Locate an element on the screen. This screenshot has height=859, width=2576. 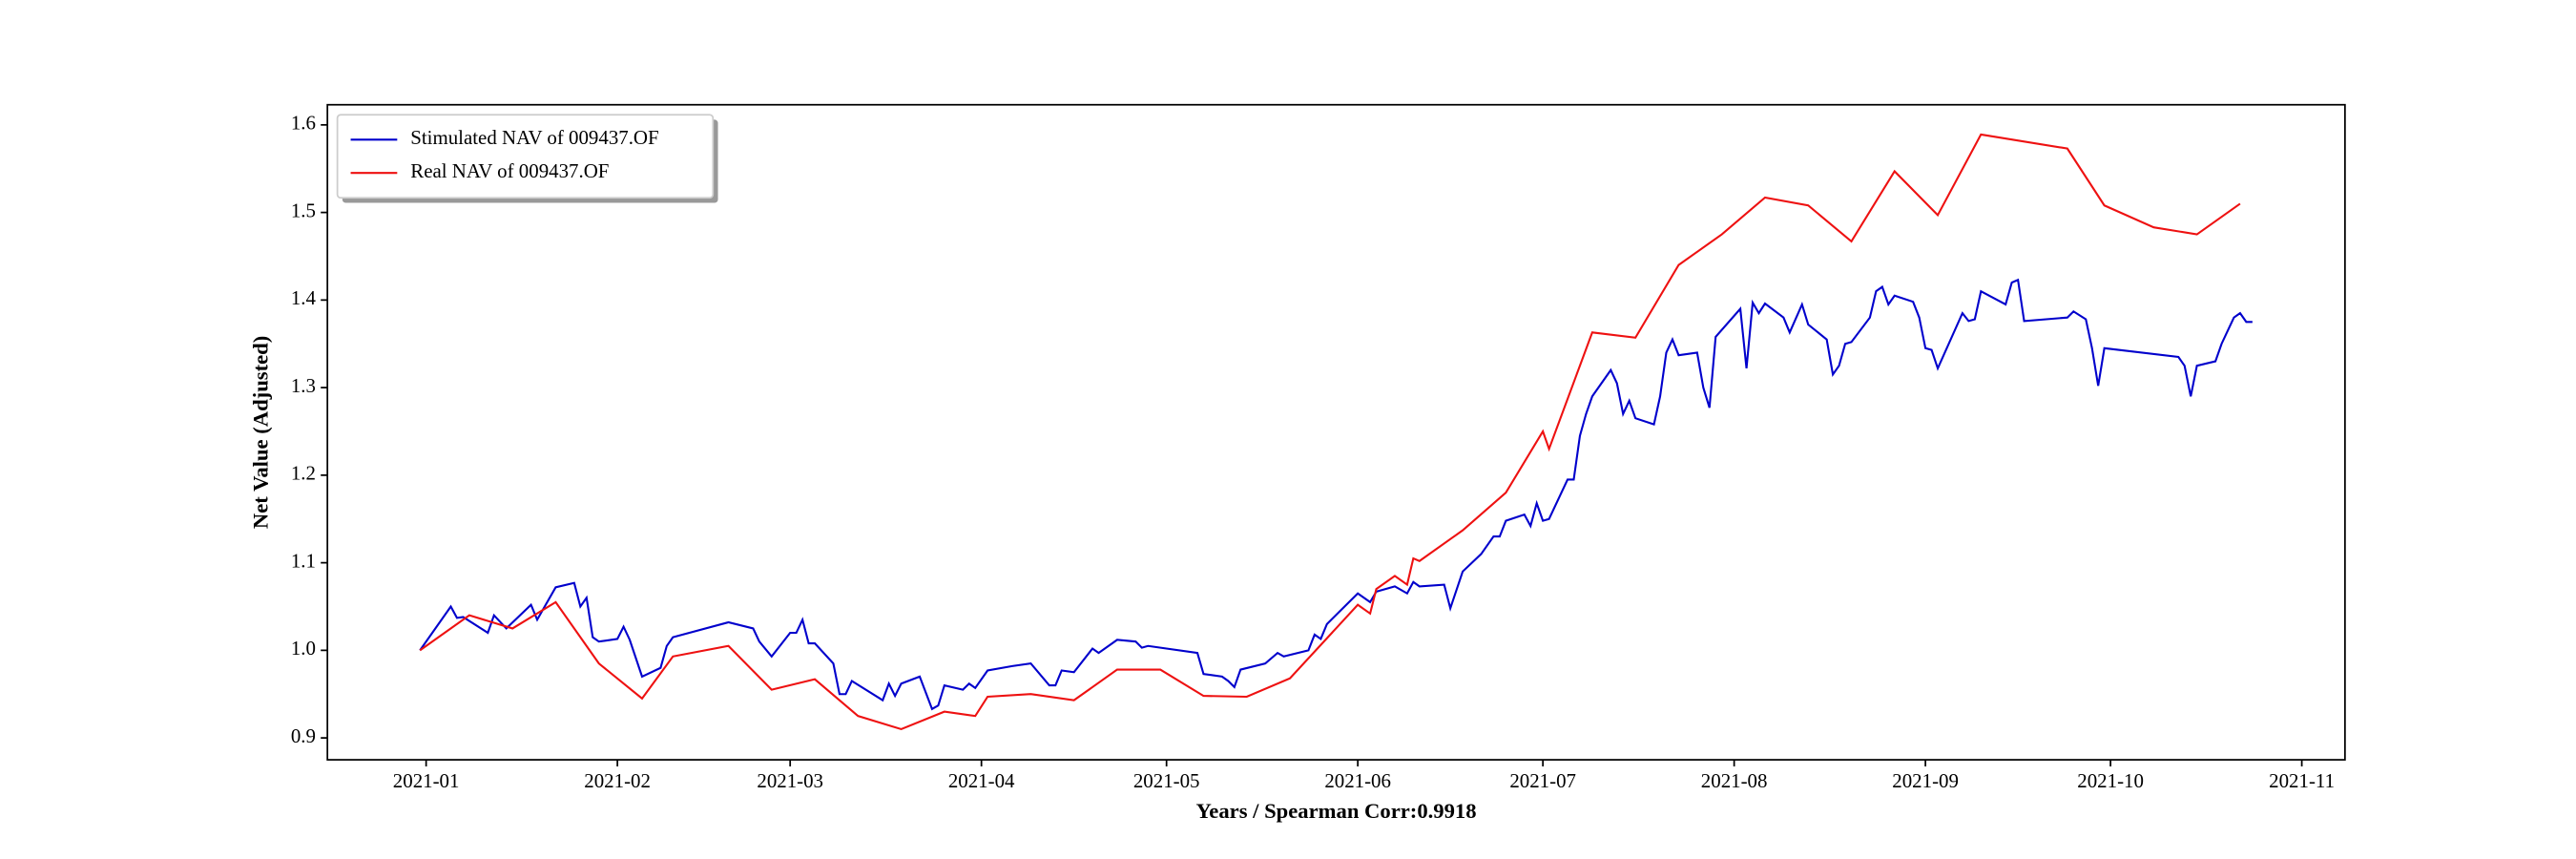
y-tick-label: 1.0 is located at coordinates (303, 648).